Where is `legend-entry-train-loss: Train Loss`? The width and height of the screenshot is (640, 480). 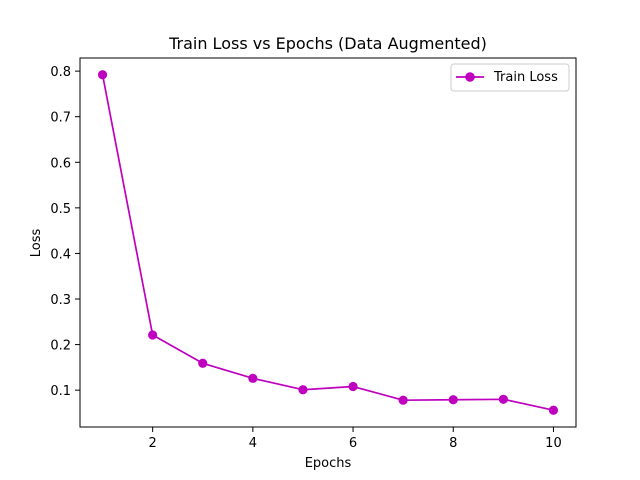 legend-entry-train-loss: Train Loss is located at coordinates (525, 77).